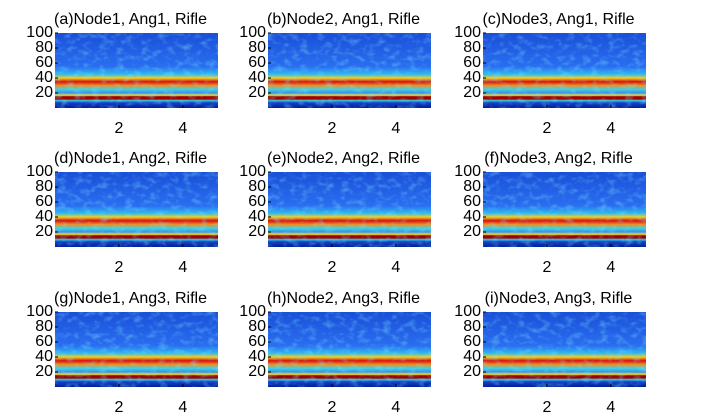  What do you see at coordinates (558, 158) in the screenshot?
I see `panel-title: (f)Node3, Ang2, Rifle` at bounding box center [558, 158].